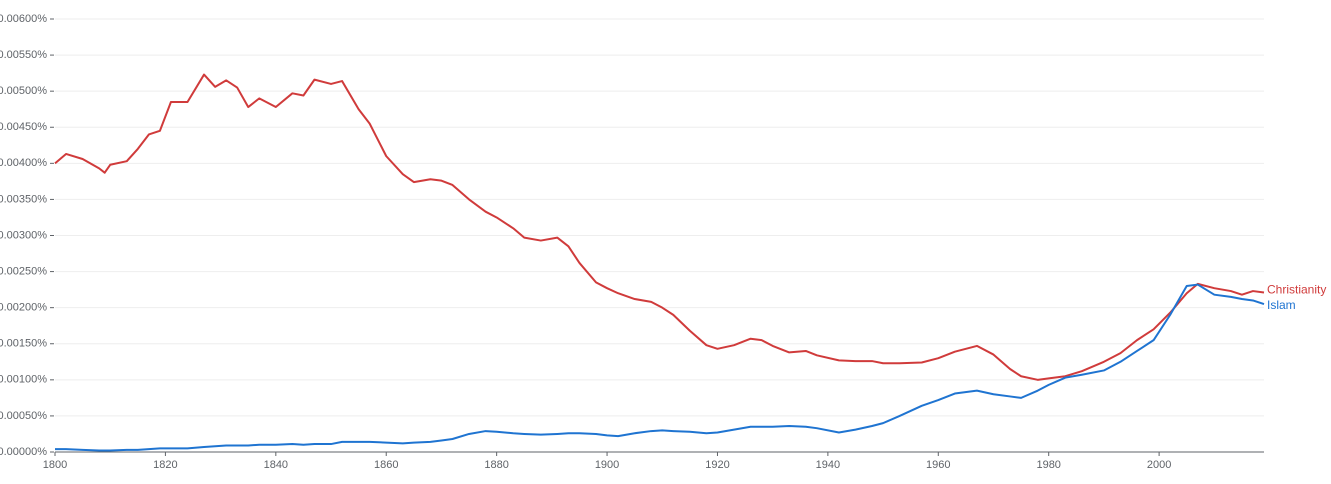 This screenshot has height=484, width=1331. Describe the element at coordinates (386, 465) in the screenshot. I see `x-tick-label: 1860` at that location.